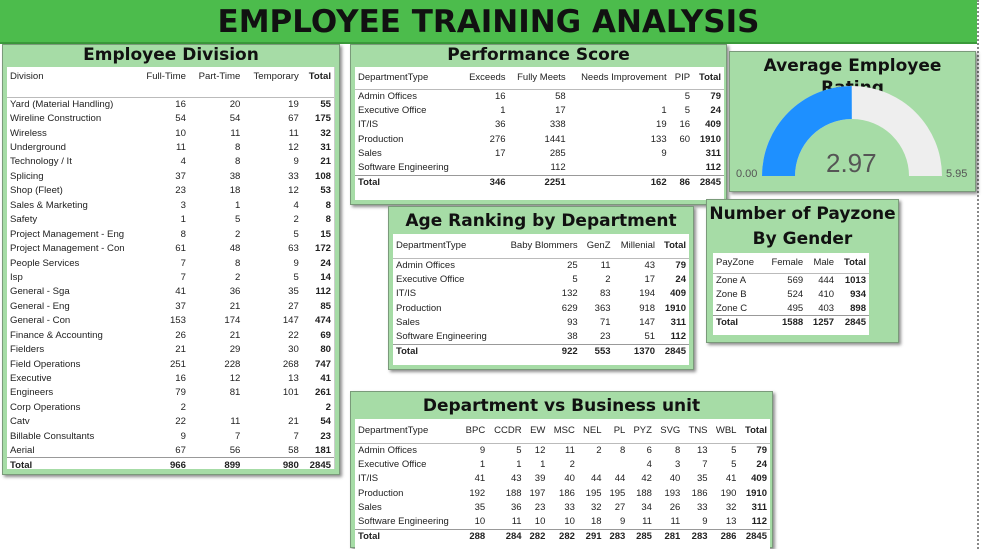  I want to click on performance-table-row: Executive Office 1 17 1 5 24, so click(539, 110).